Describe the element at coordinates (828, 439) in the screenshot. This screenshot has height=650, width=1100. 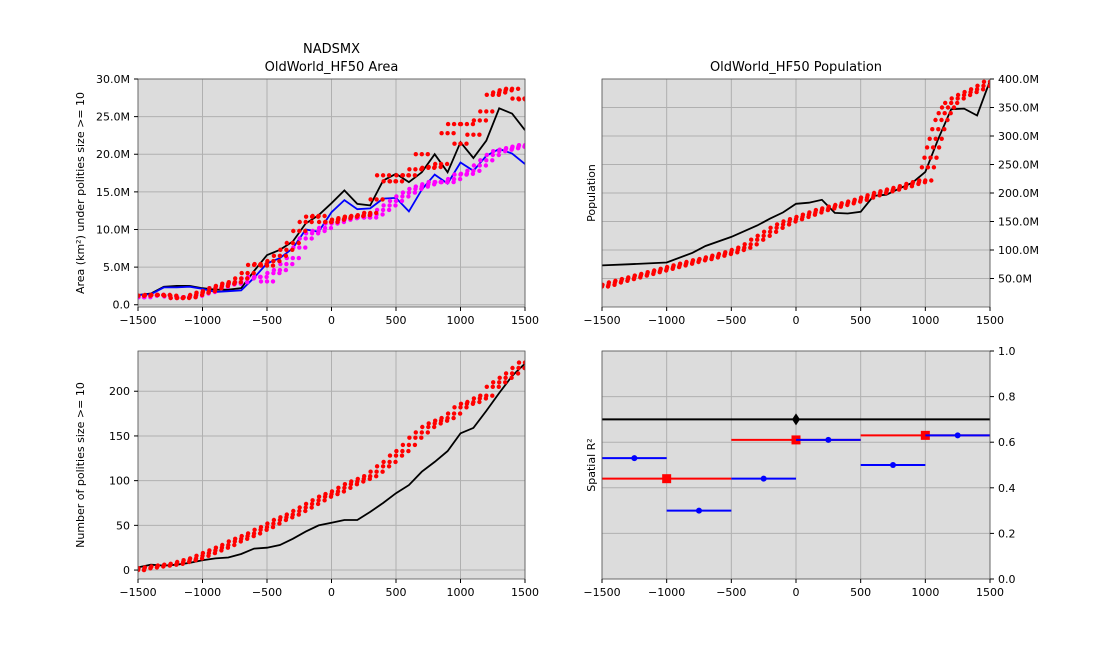
I see `dot-marker` at that location.